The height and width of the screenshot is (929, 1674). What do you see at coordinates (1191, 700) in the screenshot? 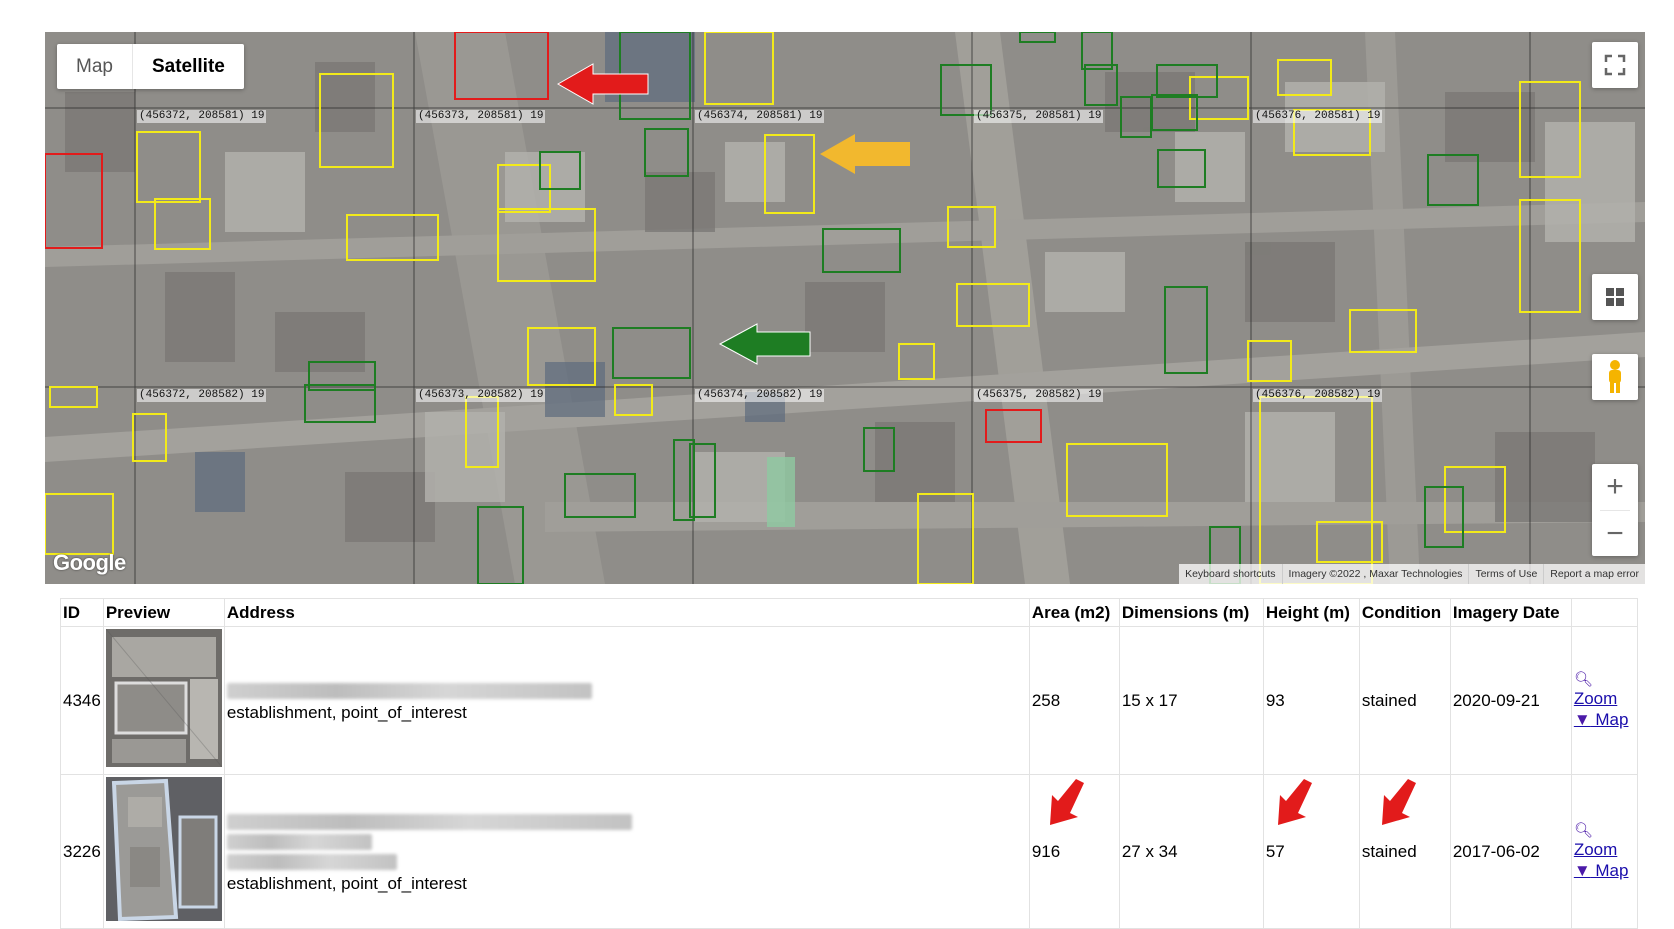
I see `row-dimensions: 15 x 17` at bounding box center [1191, 700].